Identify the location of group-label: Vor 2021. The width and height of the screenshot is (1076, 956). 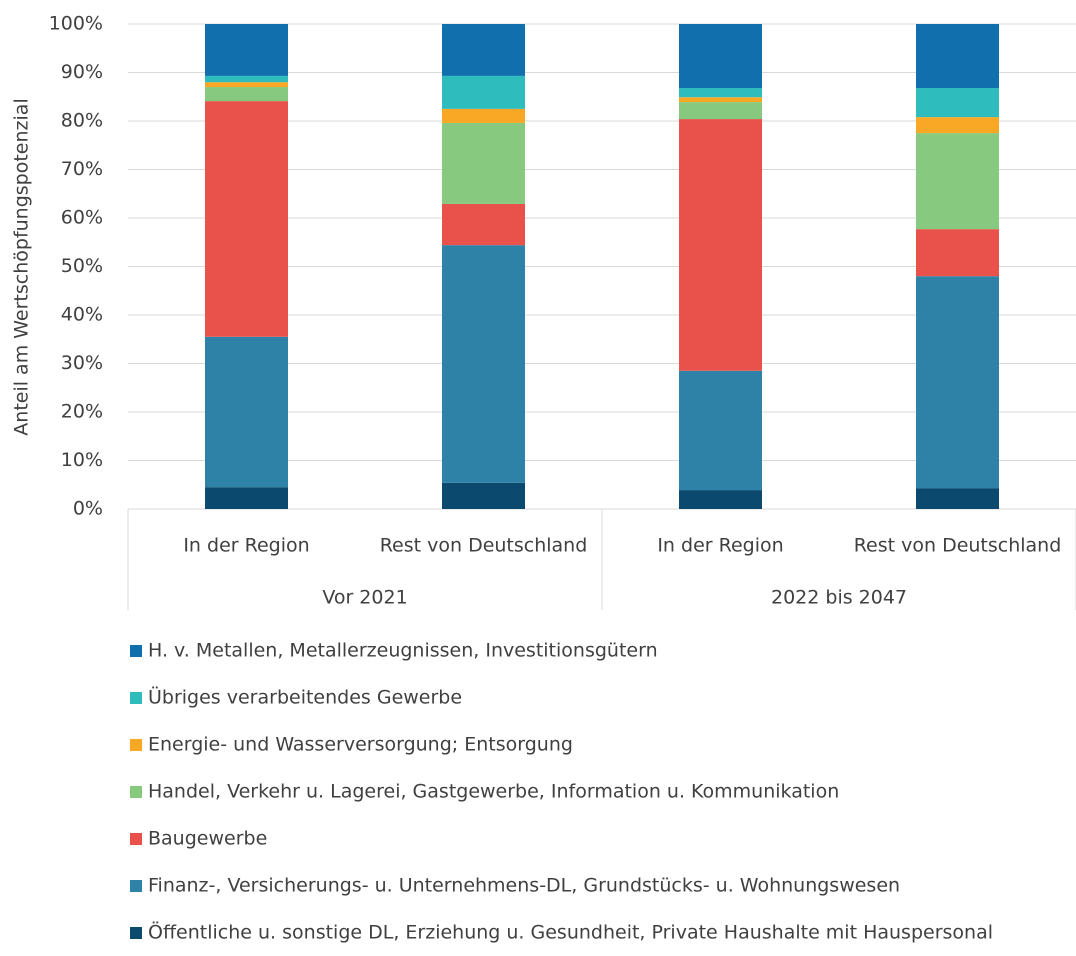
(364, 598).